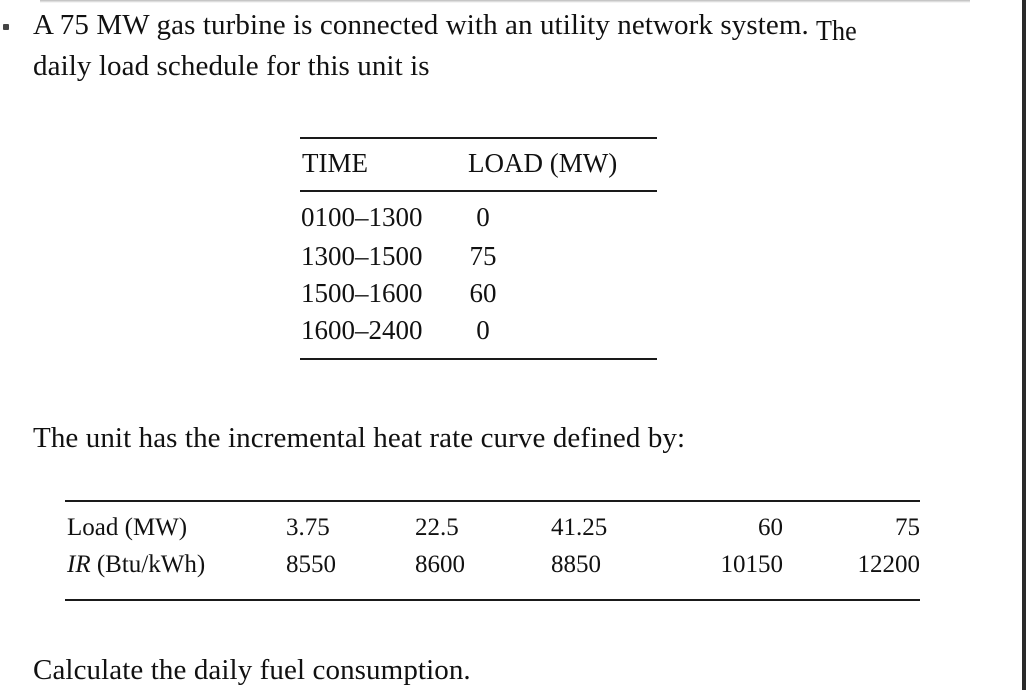  Describe the element at coordinates (576, 564) in the screenshot. I see `heat-rate-ir-value: 8850` at that location.